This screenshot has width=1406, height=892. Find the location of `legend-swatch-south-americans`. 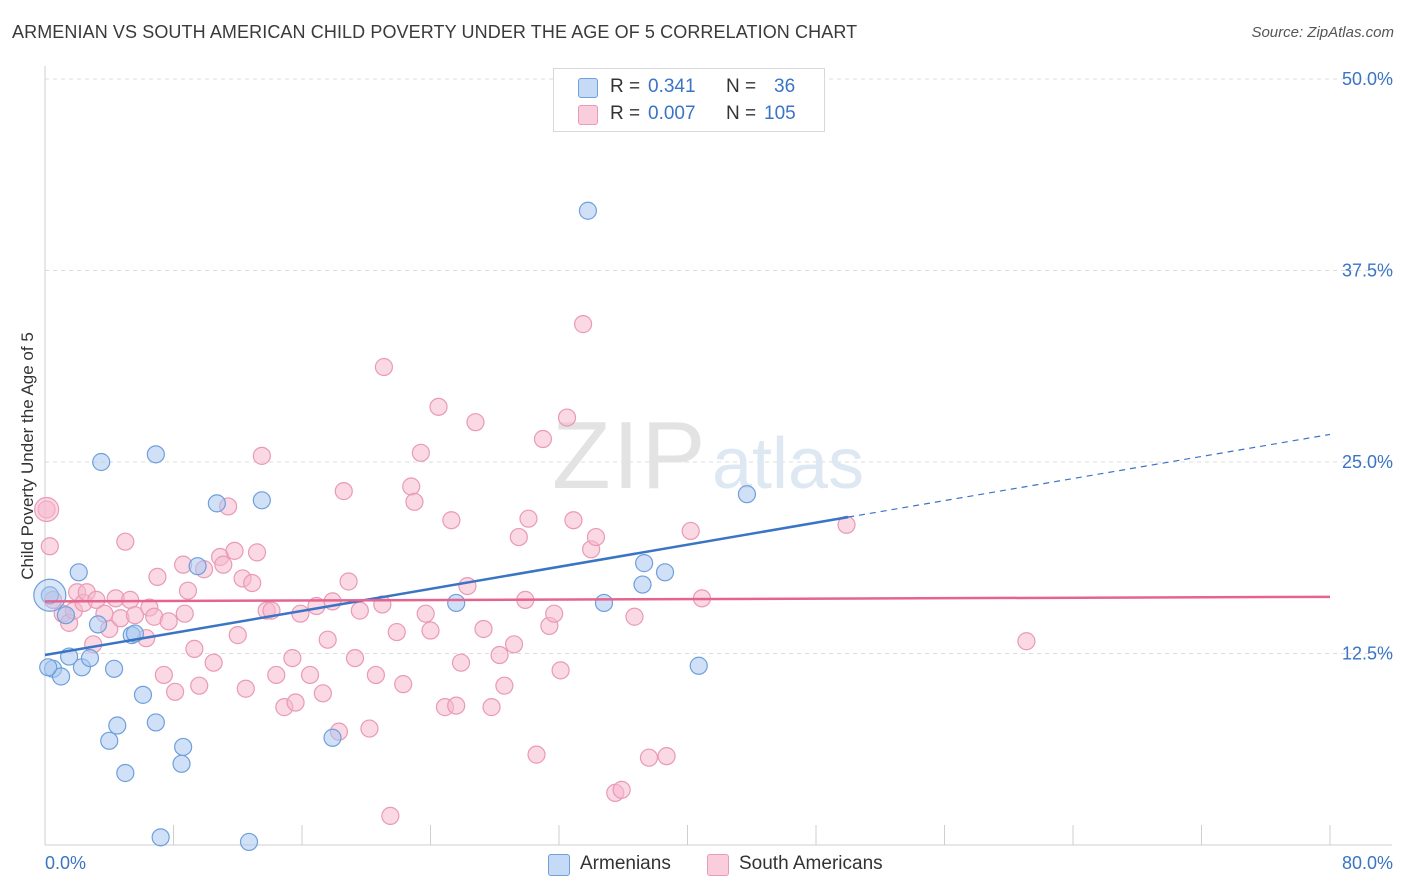

legend-swatch-south-americans is located at coordinates (588, 115).